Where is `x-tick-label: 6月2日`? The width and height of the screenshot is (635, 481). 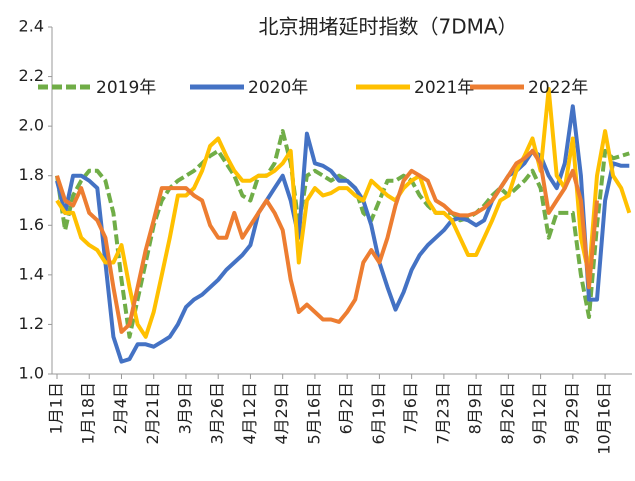
x-tick-label: 6月2日 is located at coordinates (346, 408).